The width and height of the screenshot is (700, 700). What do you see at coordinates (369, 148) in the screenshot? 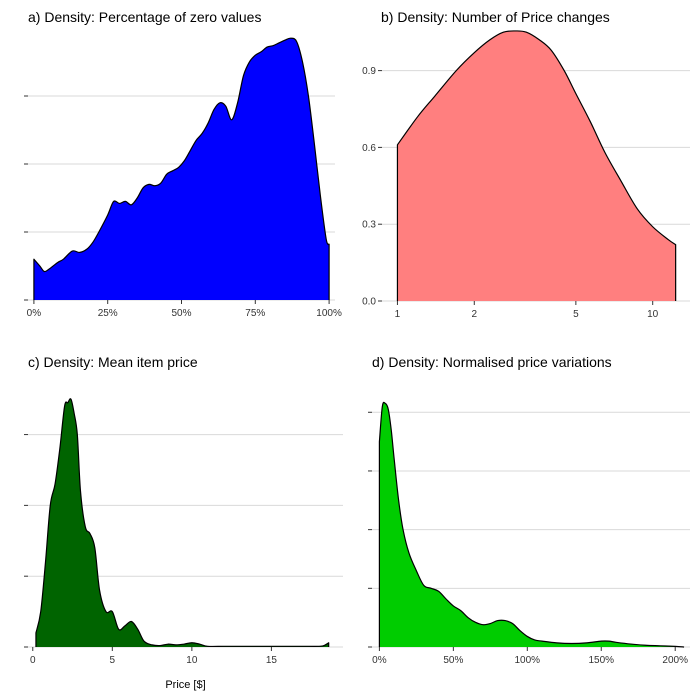
I see `y-tick-label: 0.6` at bounding box center [369, 148].